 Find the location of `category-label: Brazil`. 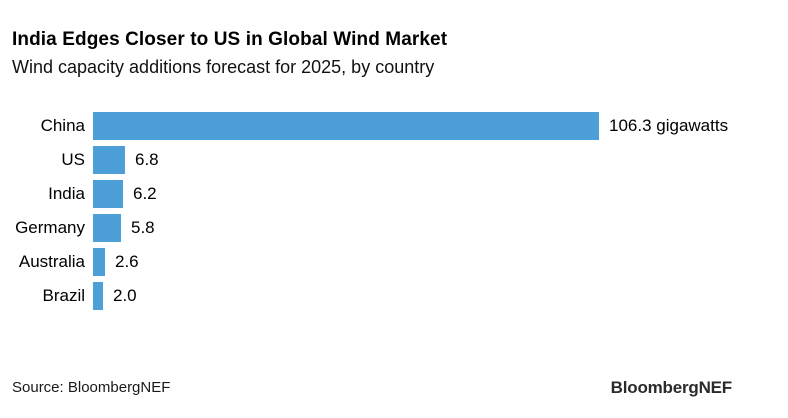

category-label: Brazil is located at coordinates (63, 295).